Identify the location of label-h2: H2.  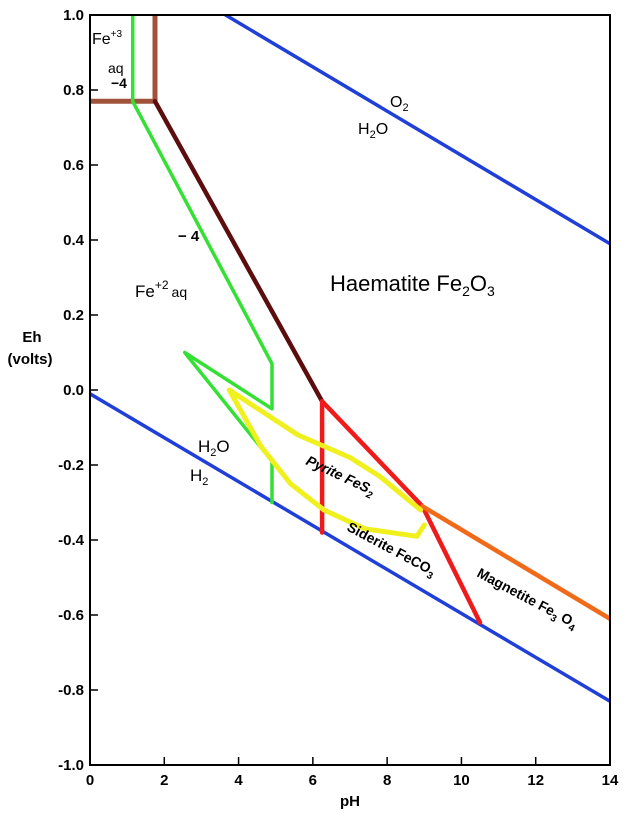
(199, 477).